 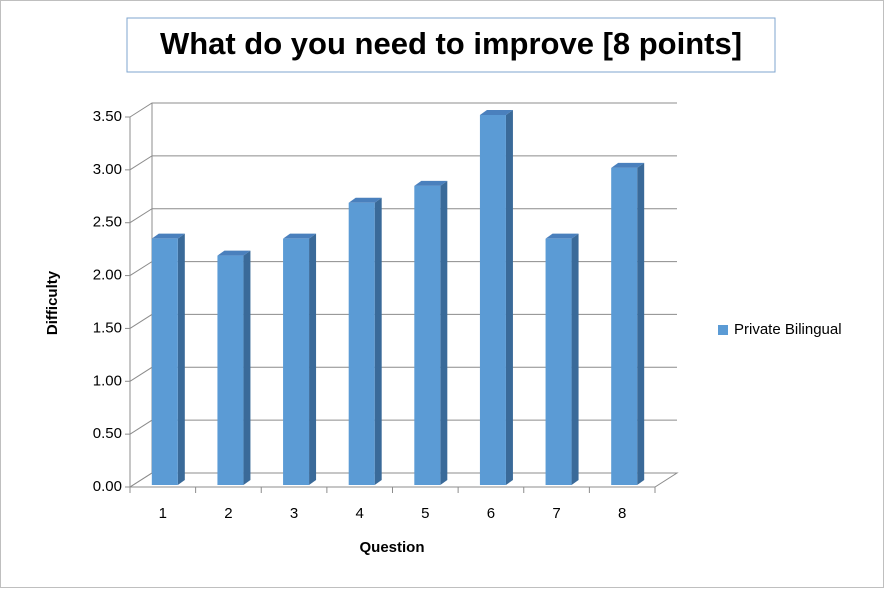 What do you see at coordinates (107, 169) in the screenshot?
I see `y-tick-label: 3.00` at bounding box center [107, 169].